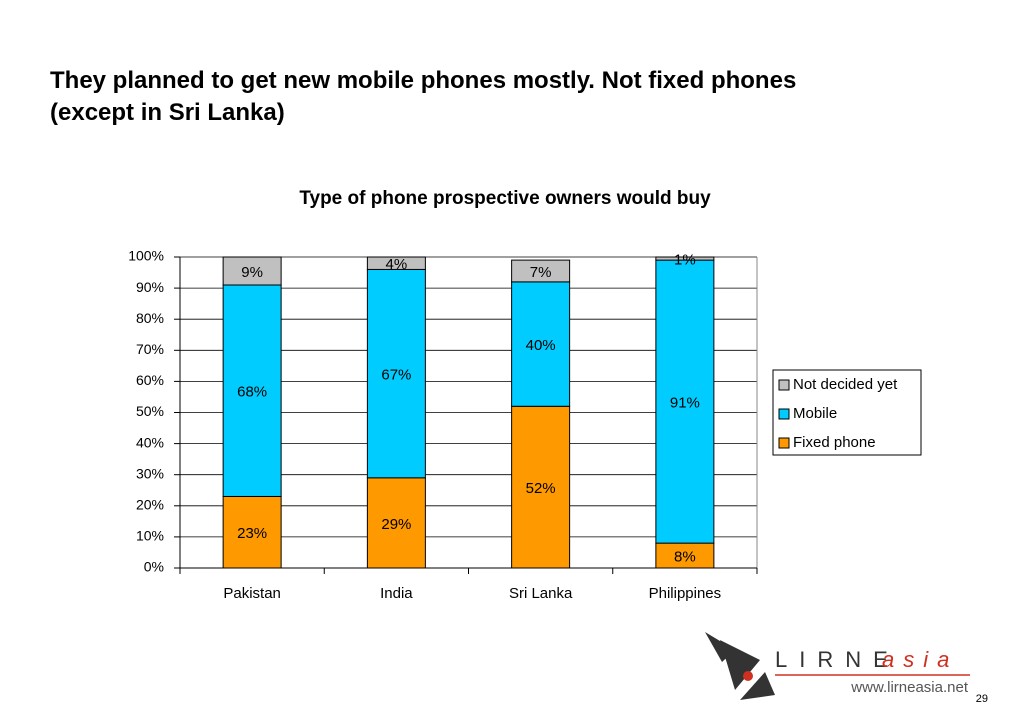  Describe the element at coordinates (815, 413) in the screenshot. I see `legend-label: Mobile` at that location.